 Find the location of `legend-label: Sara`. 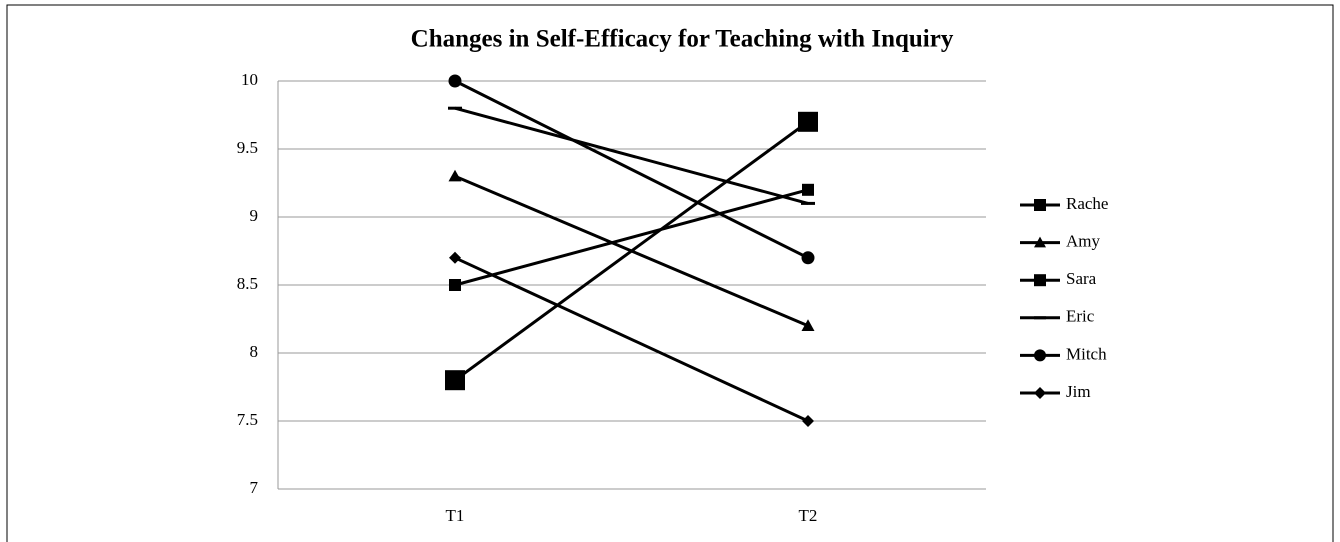

legend-label: Sara is located at coordinates (1081, 278).